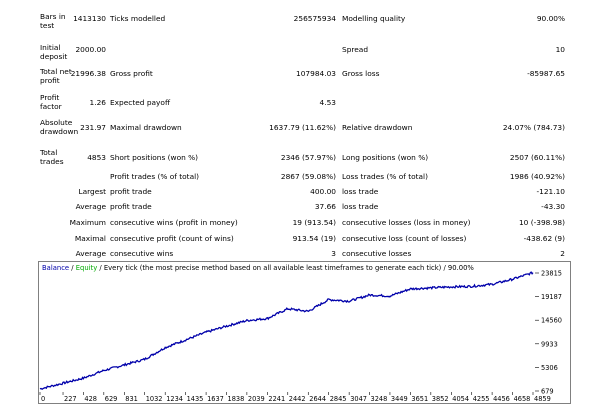  I want to click on initial-deposit-label: Initial deposit, so click(54, 52).